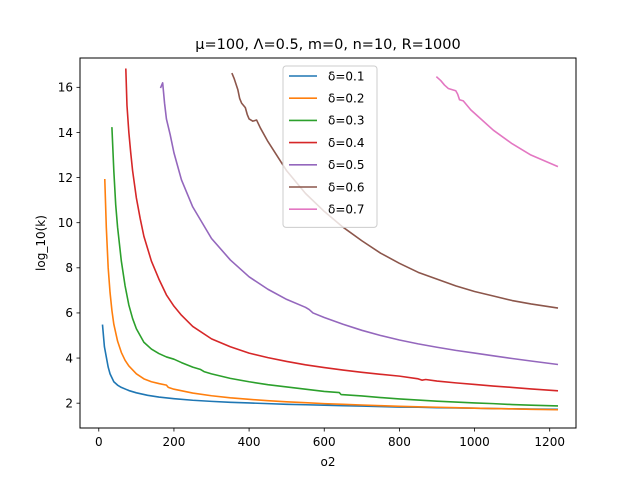  Describe the element at coordinates (65, 178) in the screenshot. I see `y-tick-label: 12` at that location.